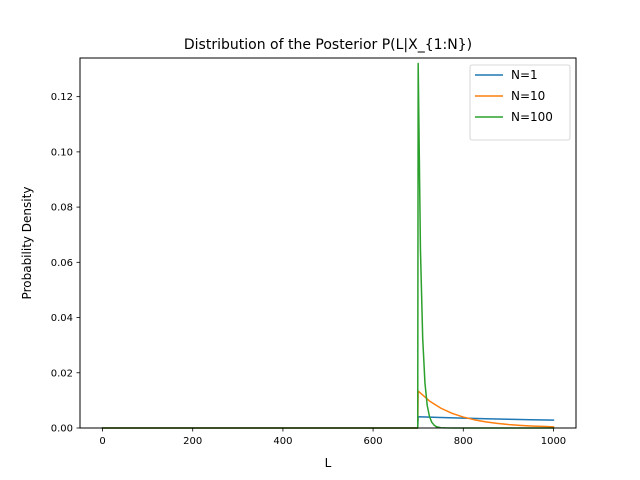  I want to click on x-axis-ticks: 0 200 400 600 800 1000, so click(332, 437).